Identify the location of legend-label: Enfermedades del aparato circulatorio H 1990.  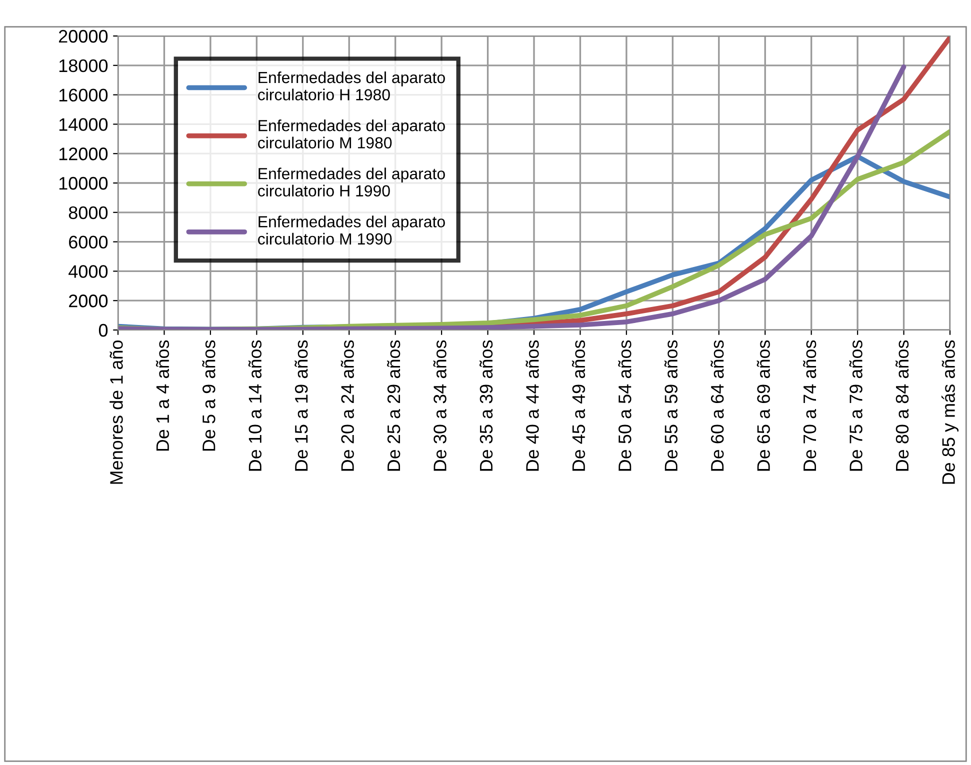
(351, 182).